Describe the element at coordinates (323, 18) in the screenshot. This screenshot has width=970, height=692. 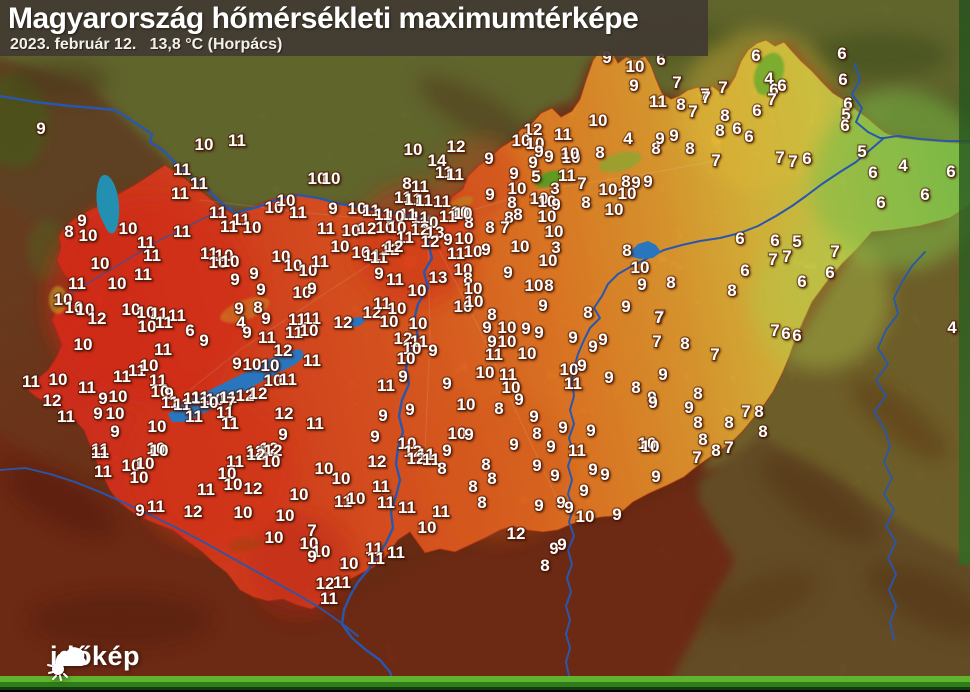
I see `map-title: Magyarország hőmérsékleti maximumtérképe` at that location.